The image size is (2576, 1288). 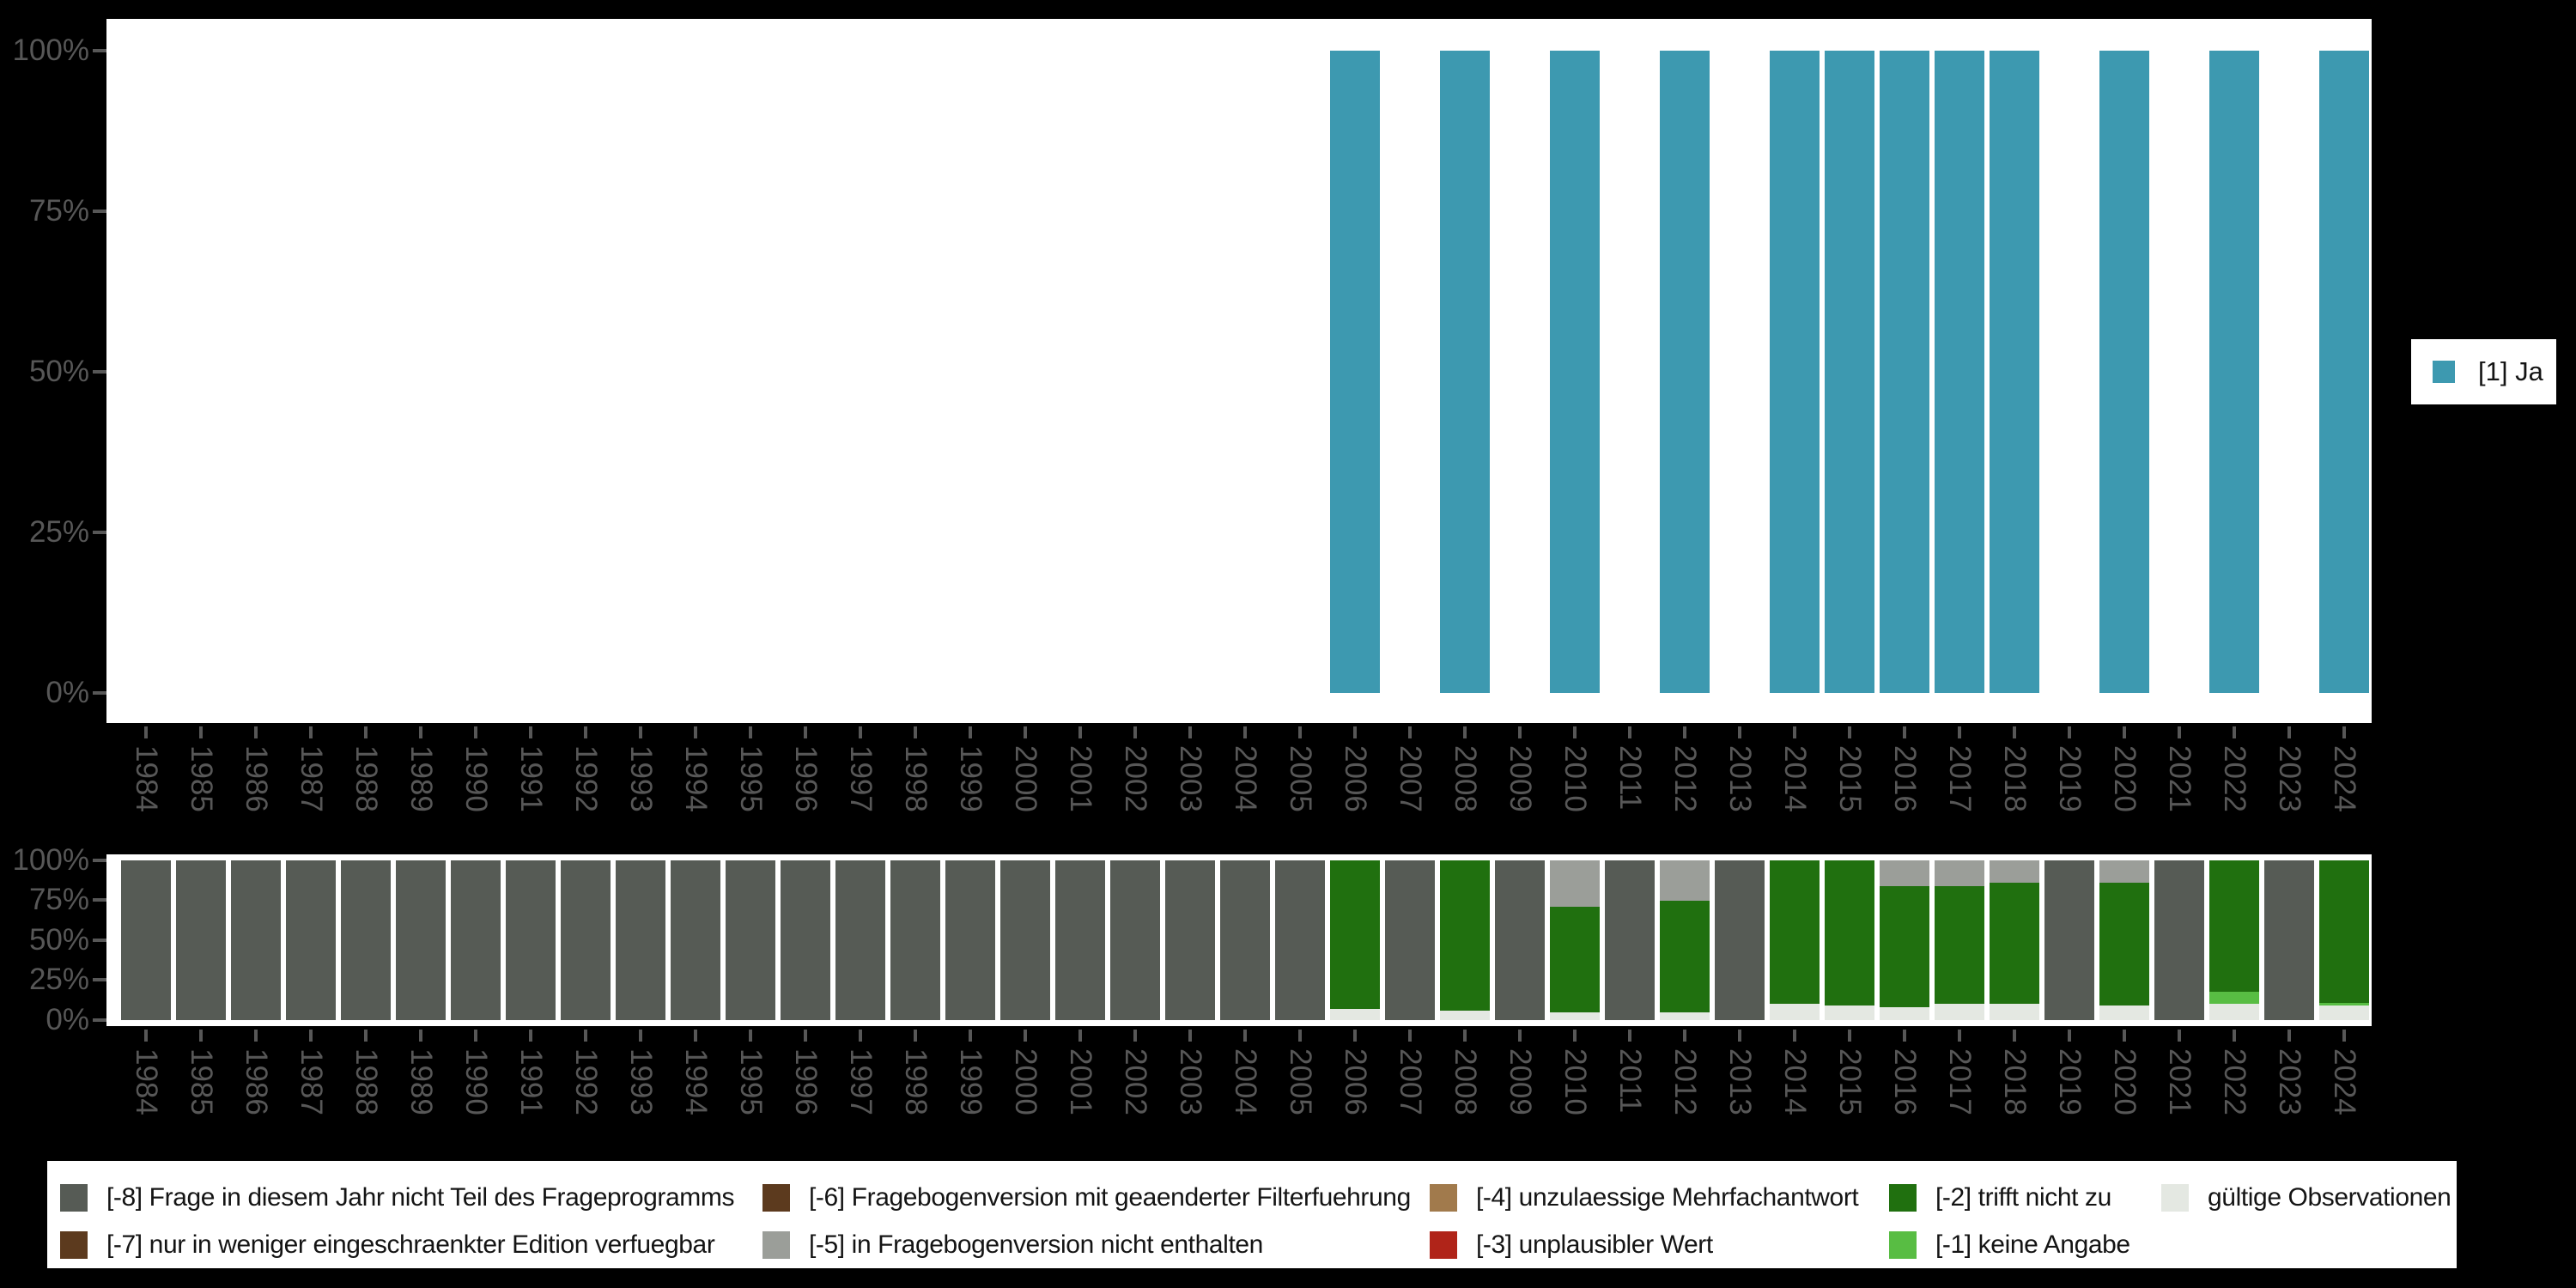 I want to click on x-tick-label-bottom: 1992, so click(x=586, y=1081).